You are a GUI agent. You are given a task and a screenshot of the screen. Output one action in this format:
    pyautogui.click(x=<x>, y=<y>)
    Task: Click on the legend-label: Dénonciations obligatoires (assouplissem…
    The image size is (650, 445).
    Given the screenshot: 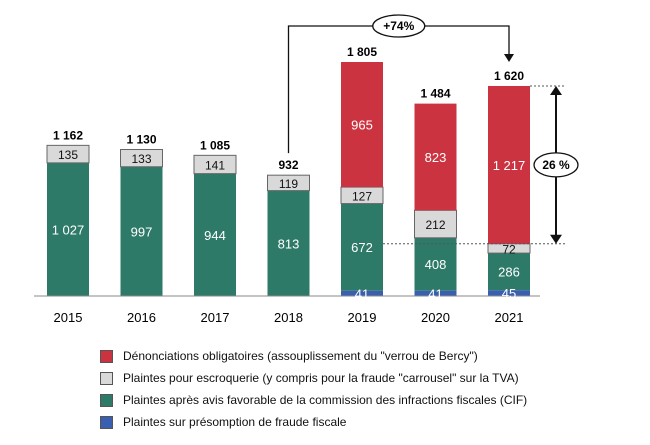 What is the action you would take?
    pyautogui.click(x=300, y=356)
    